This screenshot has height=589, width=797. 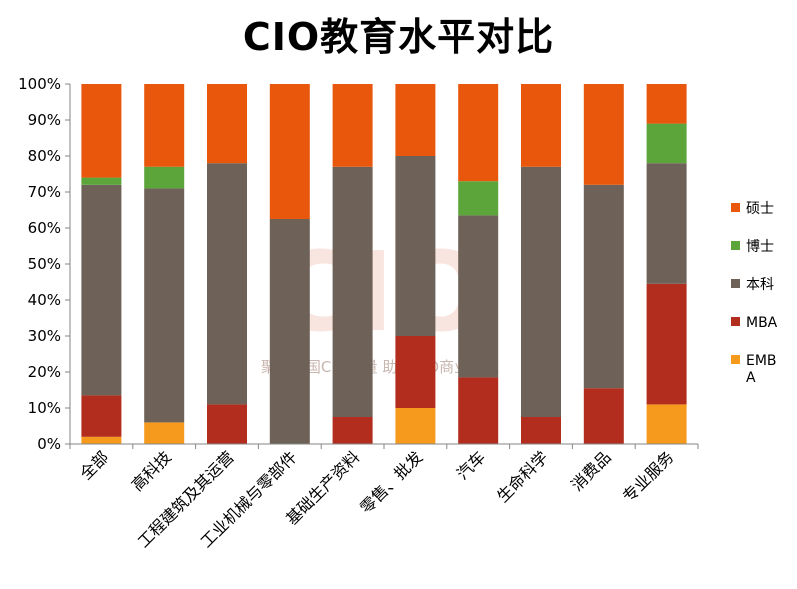 What do you see at coordinates (44, 336) in the screenshot?
I see `y-tick-label: 30%` at bounding box center [44, 336].